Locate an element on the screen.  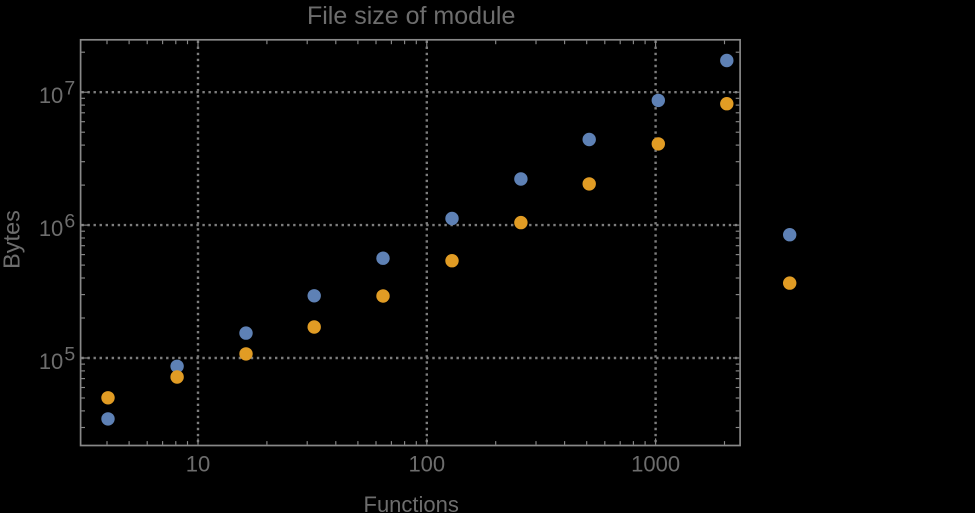
svg-text: Functions is located at coordinates (411, 502).